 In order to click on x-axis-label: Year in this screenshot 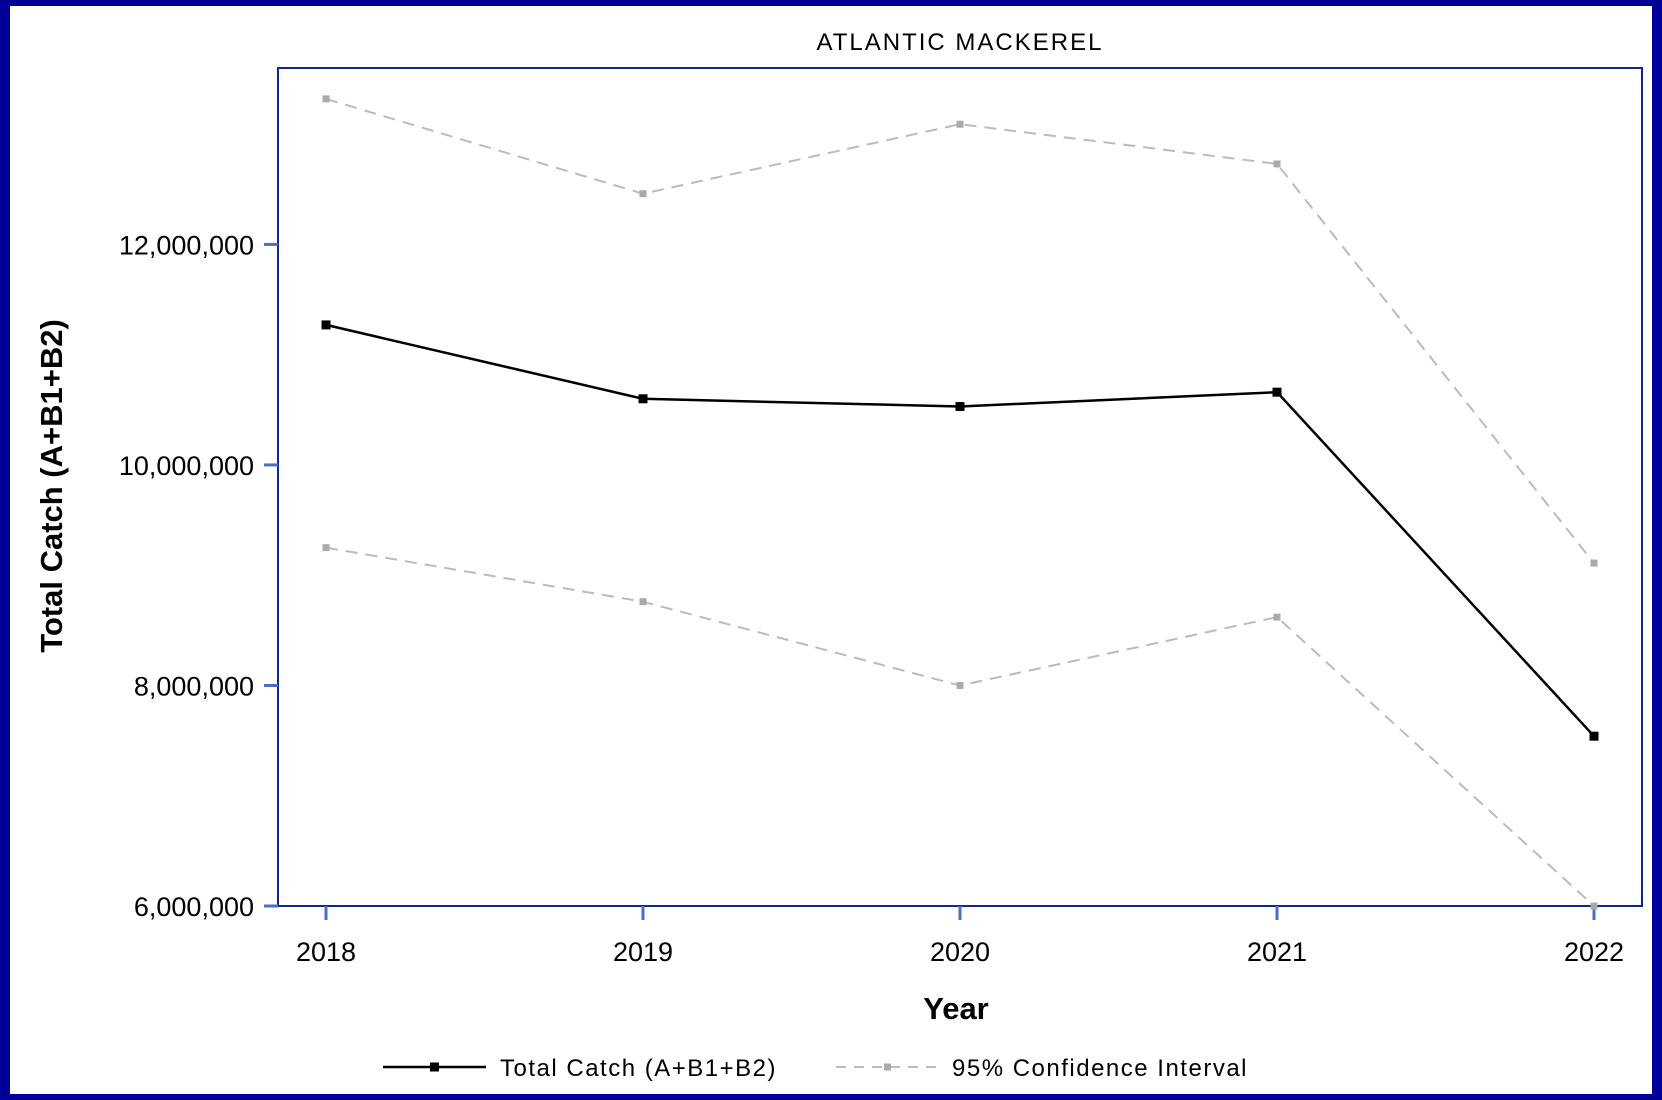, I will do `click(956, 1008)`.